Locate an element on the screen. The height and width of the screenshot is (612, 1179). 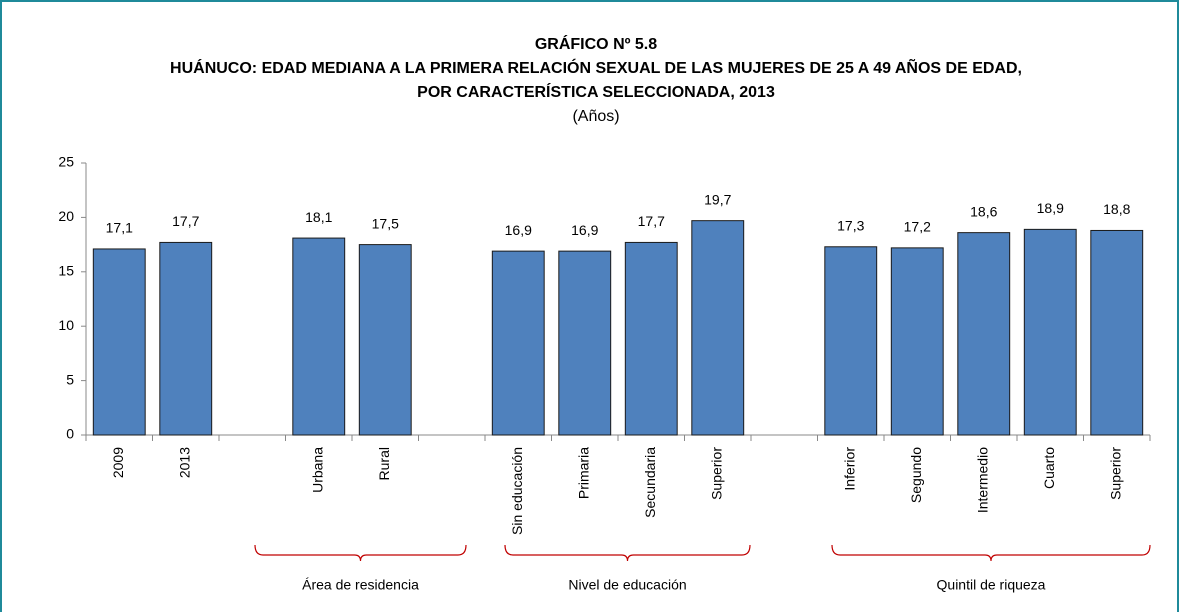
y-tick-label: 5 is located at coordinates (70, 379).